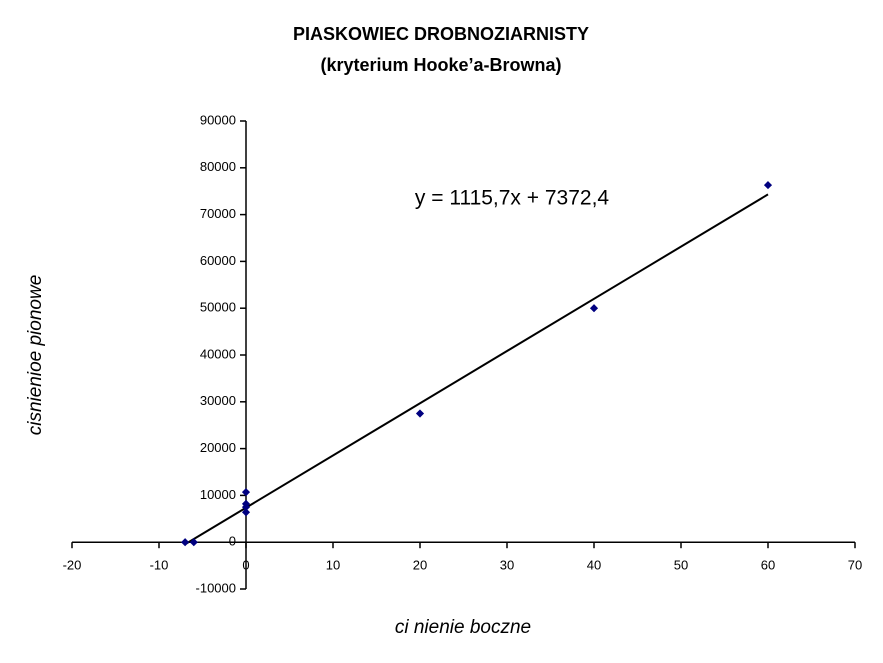  Describe the element at coordinates (218, 307) in the screenshot. I see `y-tick-label: 50000` at that location.